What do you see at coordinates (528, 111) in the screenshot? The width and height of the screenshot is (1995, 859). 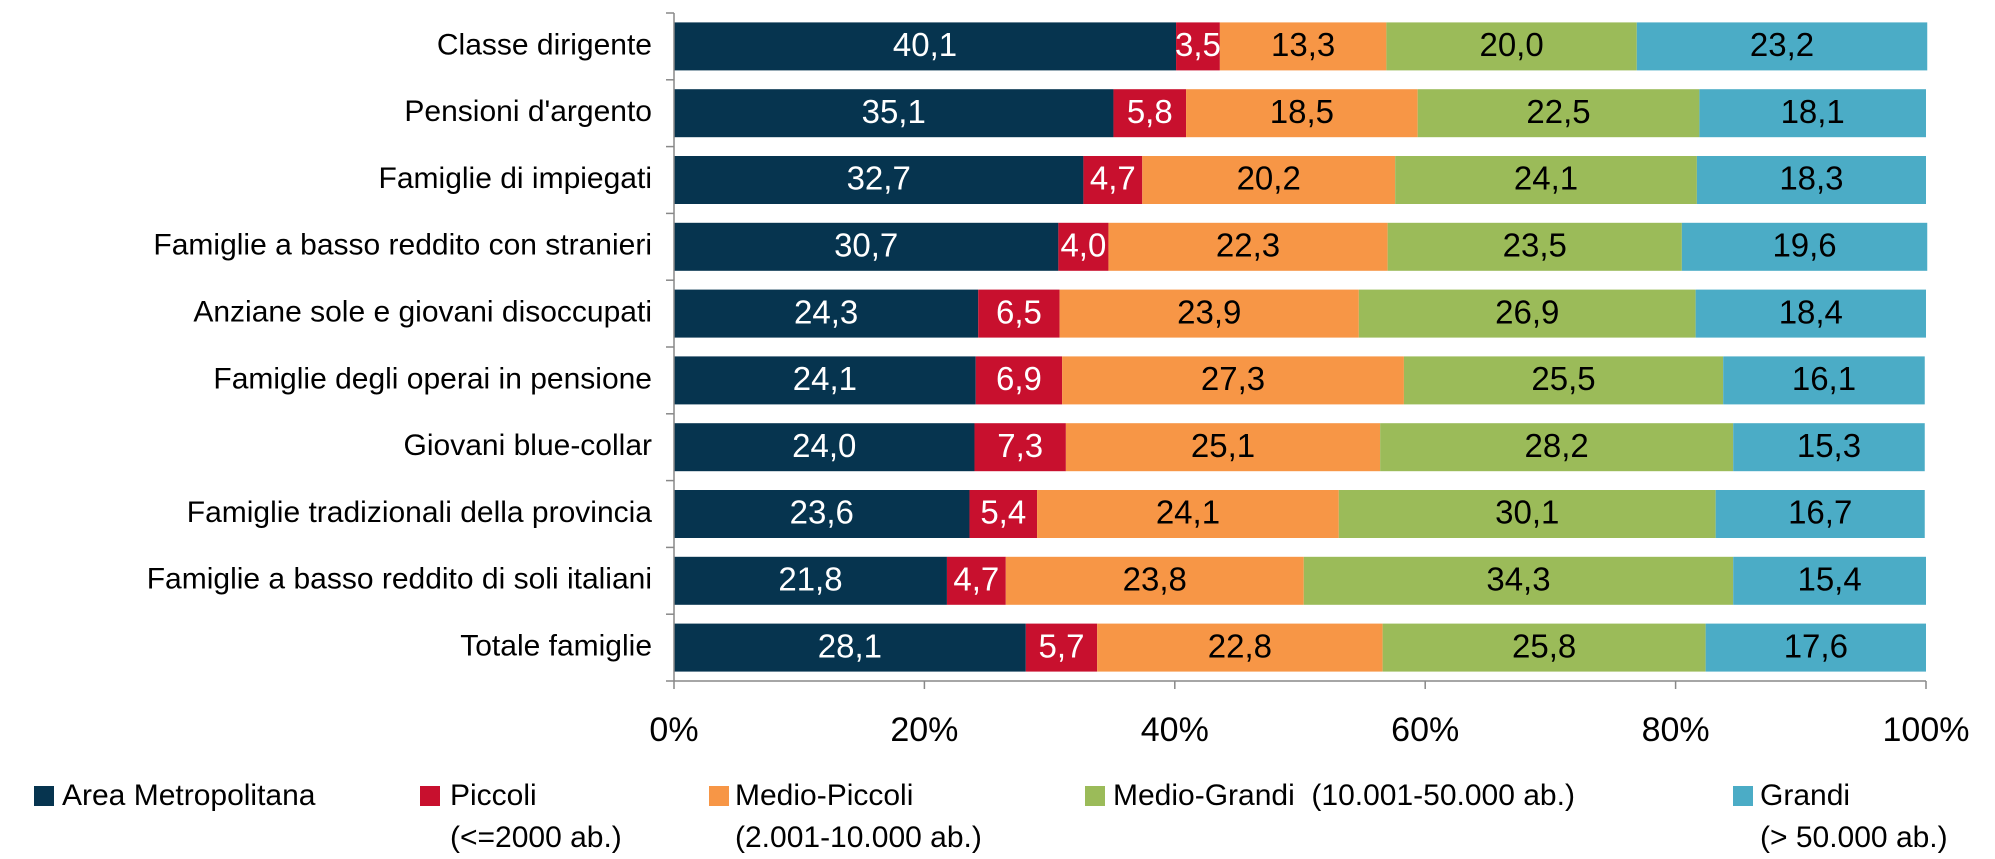 I see `category-label: Pensioni d'argento` at bounding box center [528, 111].